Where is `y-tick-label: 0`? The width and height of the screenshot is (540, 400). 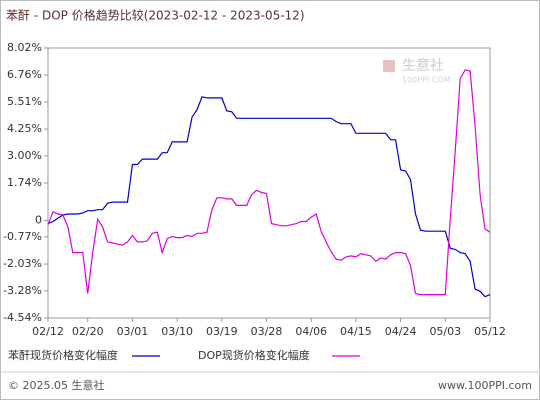 y-tick-label: 0 is located at coordinates (38, 219).